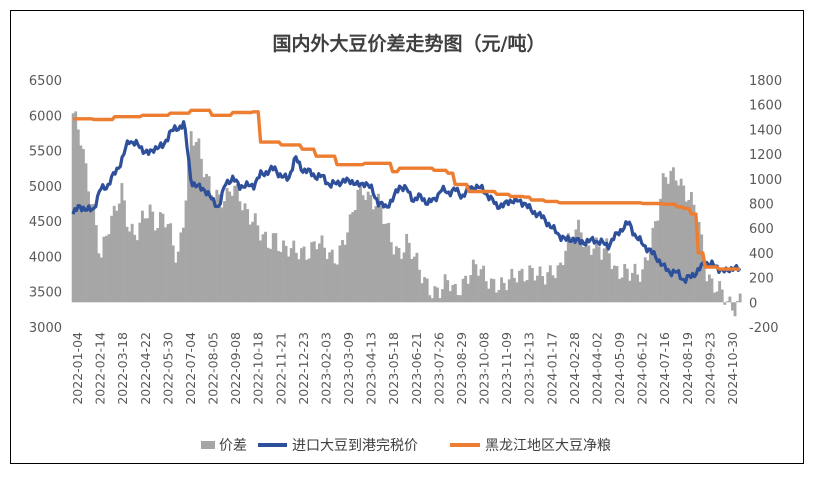  I want to click on right-tick-label: 1000, so click(765, 180).